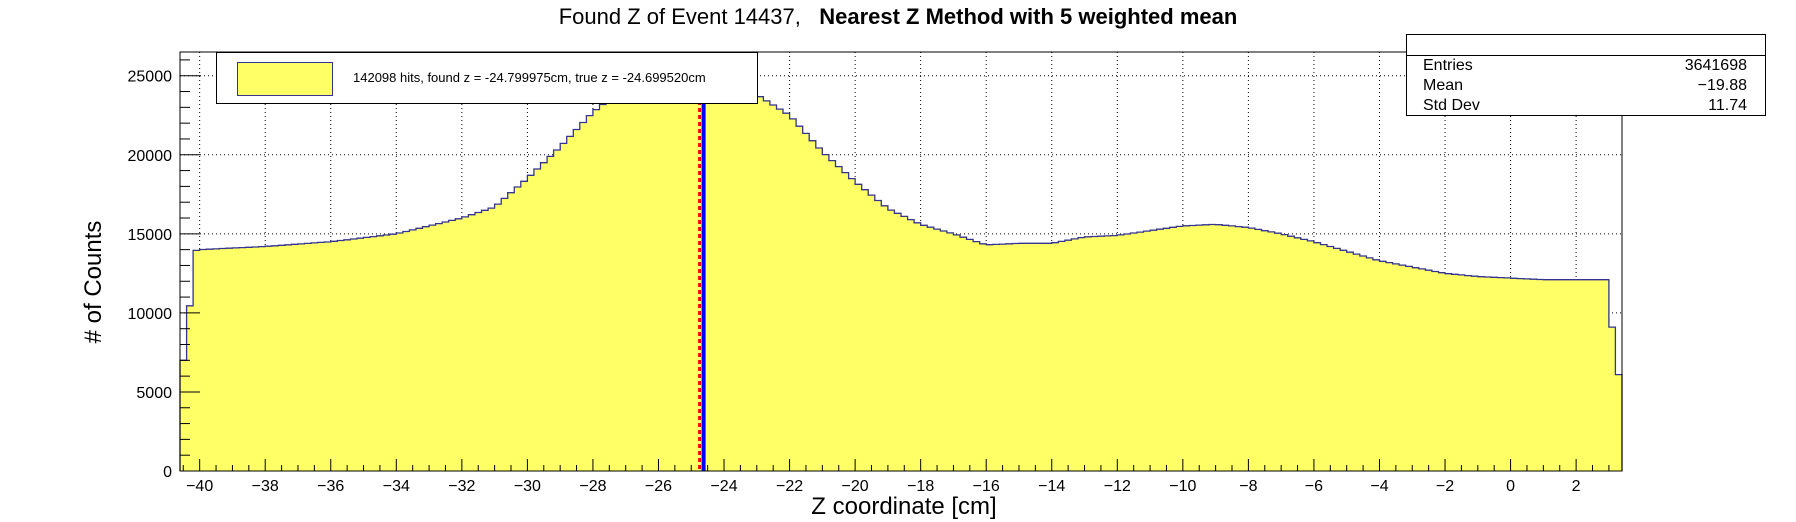 This screenshot has width=1796, height=522. I want to click on x-tick-label: −20, so click(855, 486).